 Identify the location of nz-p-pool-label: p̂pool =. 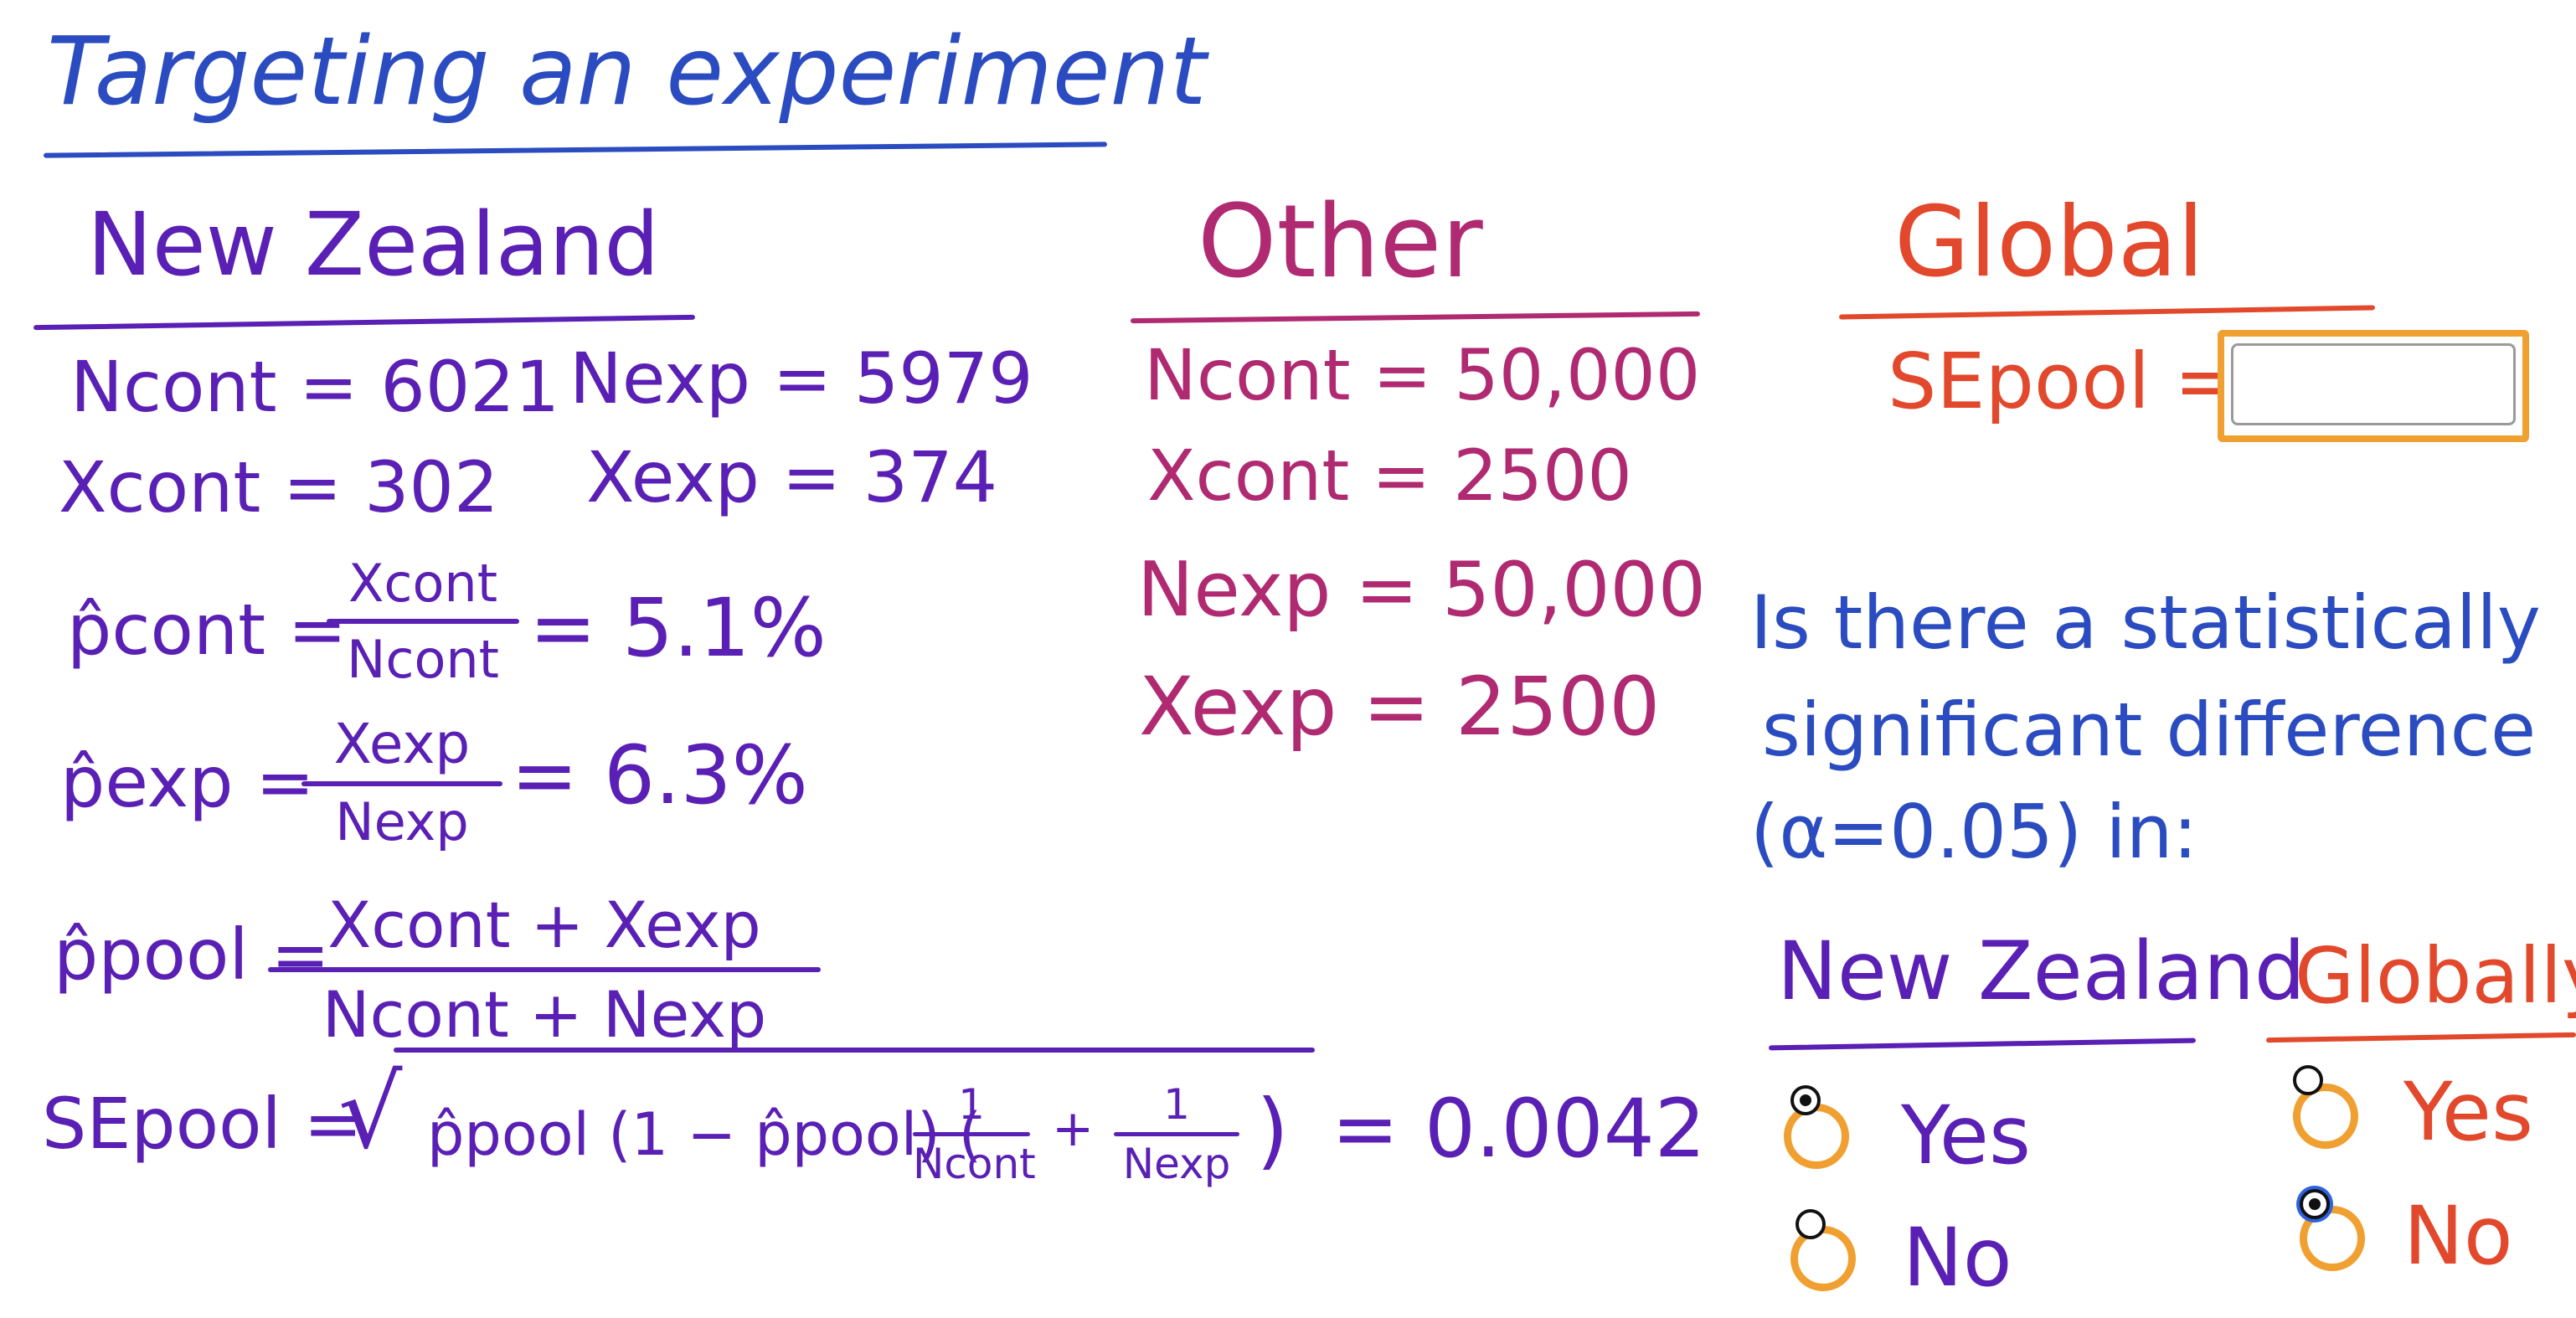
(192, 955).